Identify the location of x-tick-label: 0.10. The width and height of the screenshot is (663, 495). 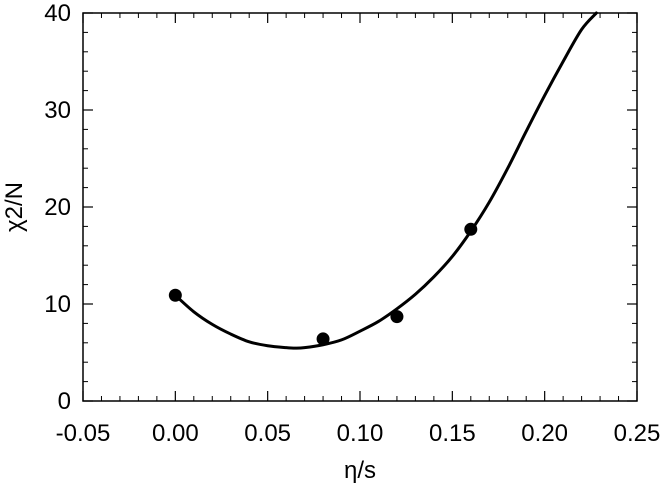
(360, 433).